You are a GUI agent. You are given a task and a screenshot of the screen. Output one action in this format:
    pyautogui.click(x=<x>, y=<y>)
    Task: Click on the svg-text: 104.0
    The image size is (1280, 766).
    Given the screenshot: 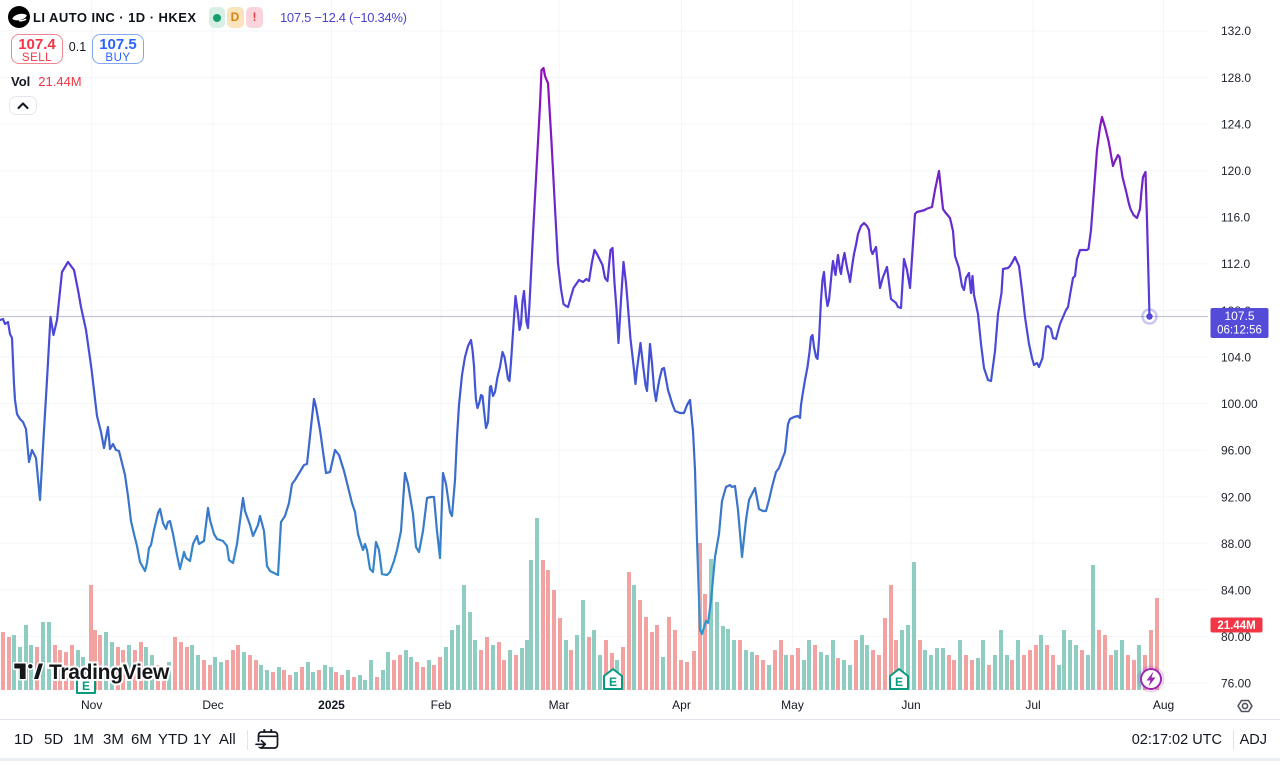 What is the action you would take?
    pyautogui.click(x=1236, y=357)
    